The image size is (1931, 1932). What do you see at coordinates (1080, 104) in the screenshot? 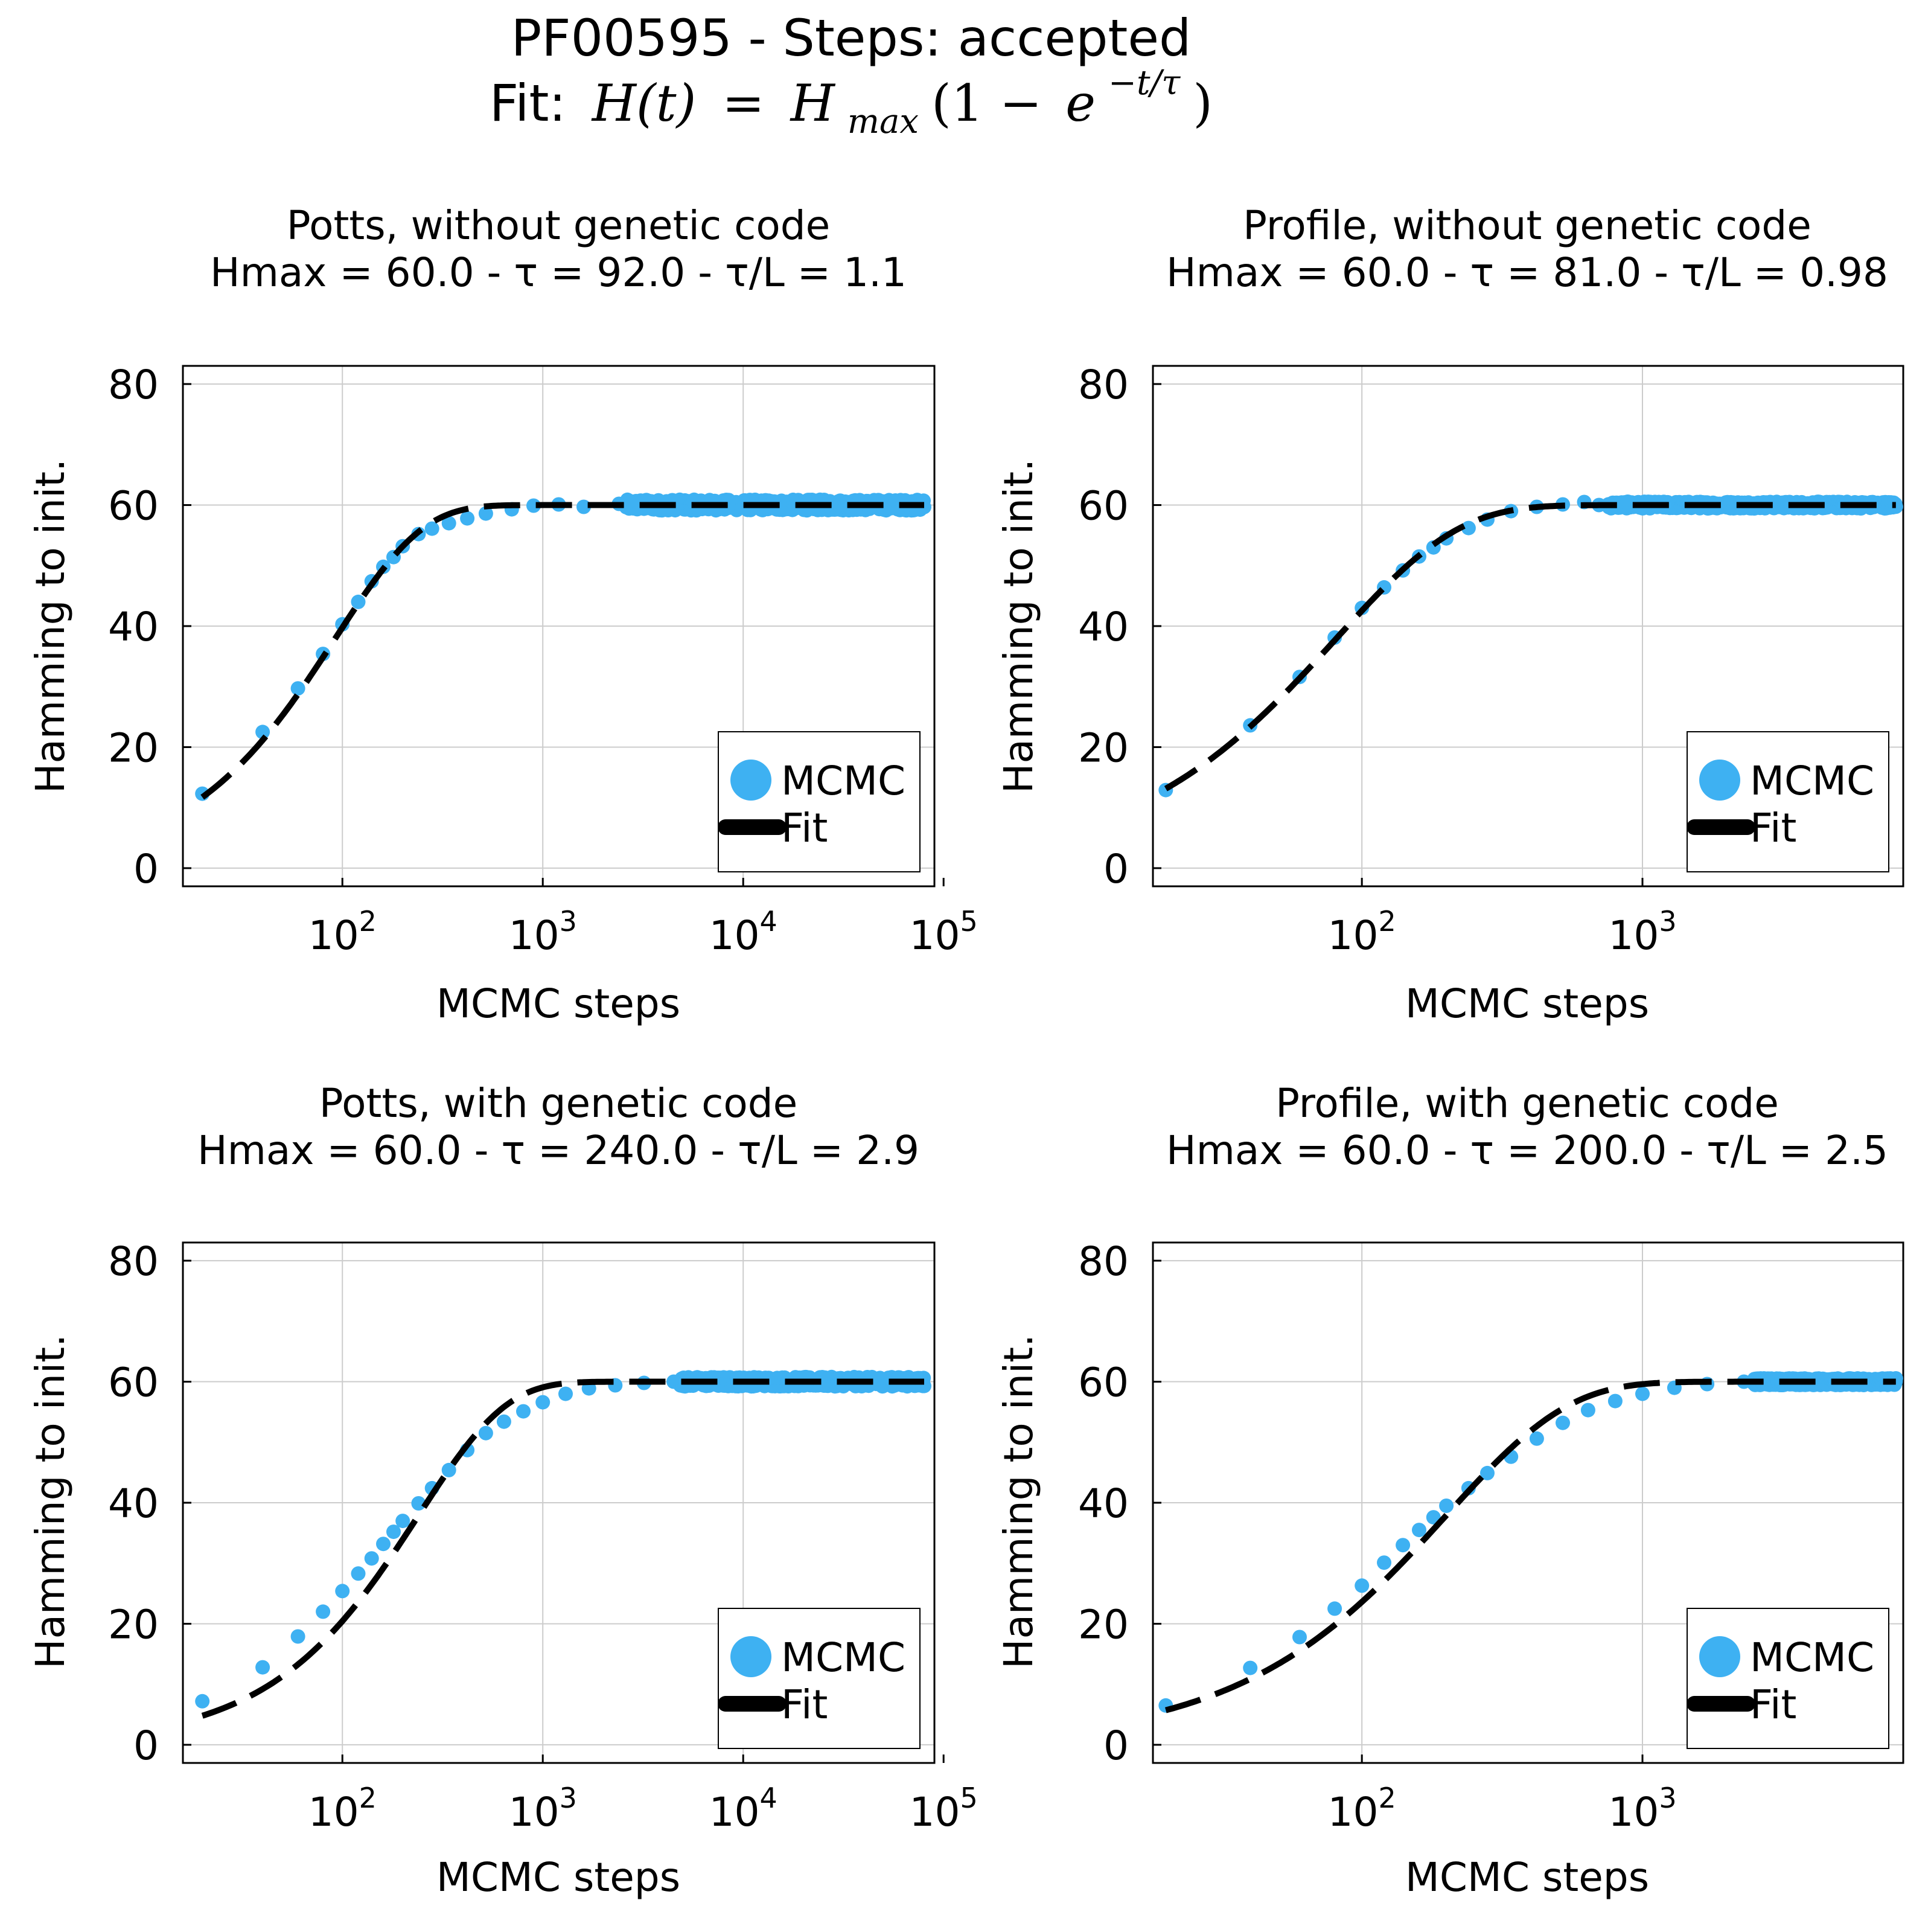
I see `formula-e: e` at bounding box center [1080, 104].